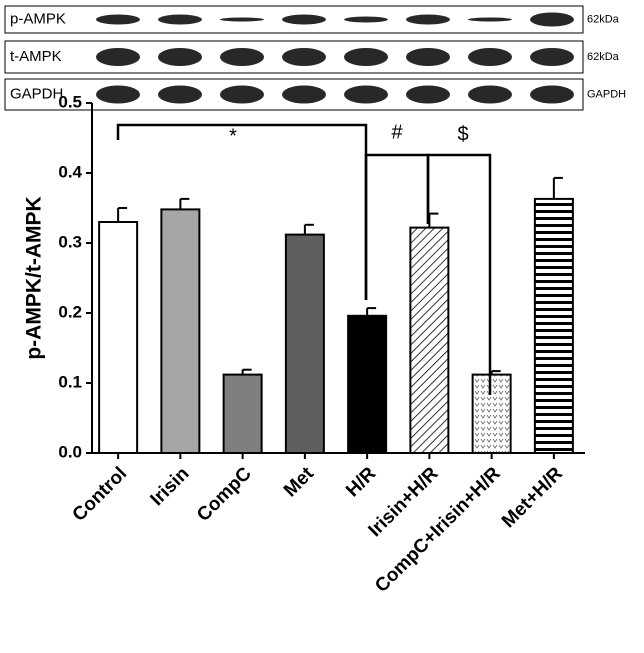 This screenshot has width=644, height=653. What do you see at coordinates (38, 18) in the screenshot?
I see `blot-label: p-AMPK` at bounding box center [38, 18].